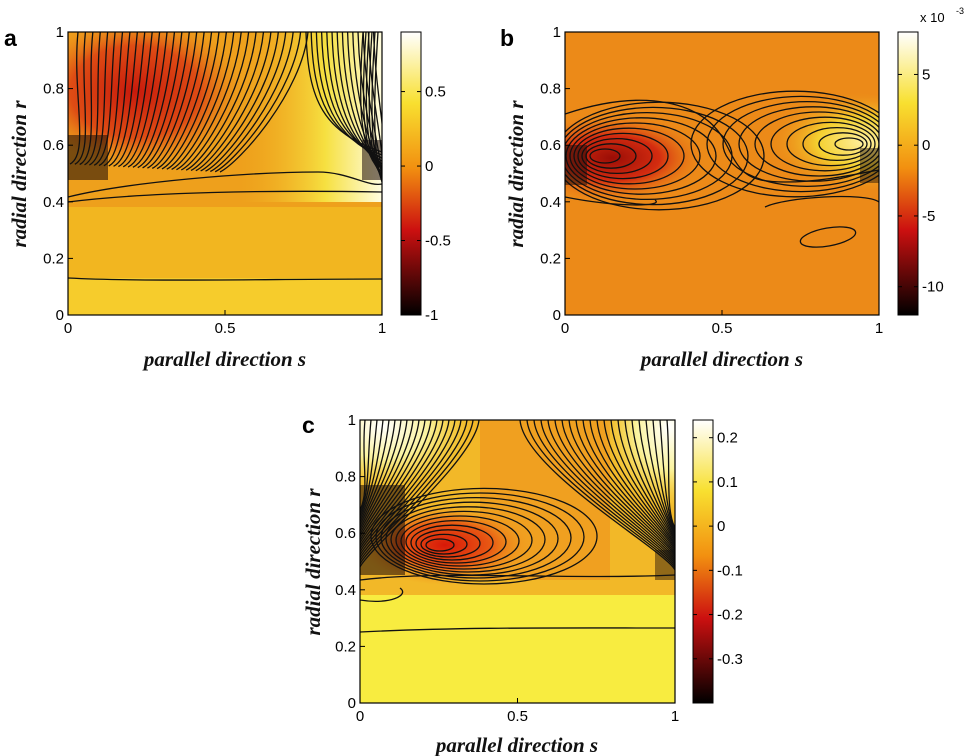  I want to click on colorbar-tick-label: 5, so click(926, 74).